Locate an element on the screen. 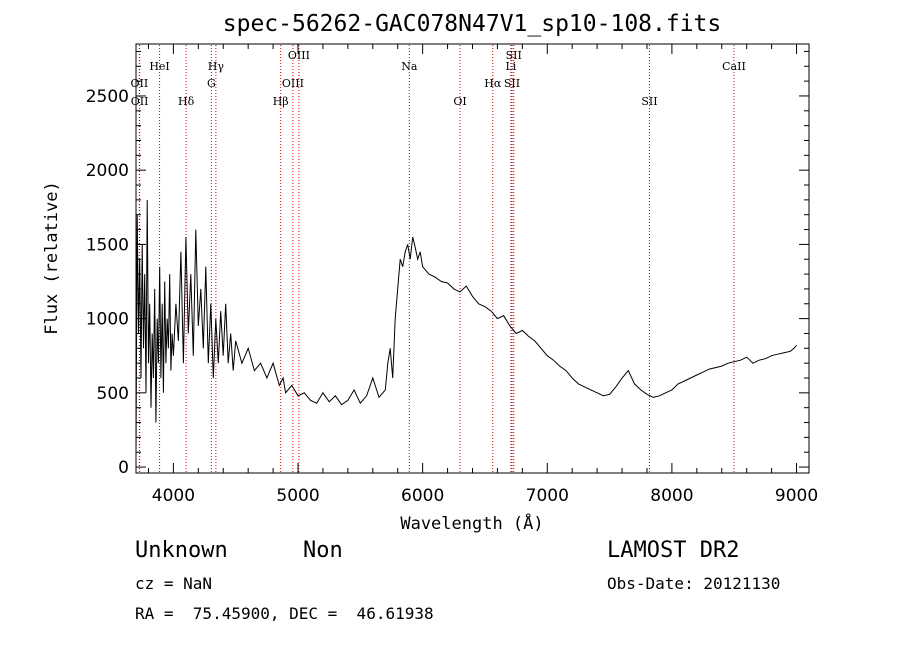 The height and width of the screenshot is (649, 900). line-marker-label: Hβ is located at coordinates (281, 101).